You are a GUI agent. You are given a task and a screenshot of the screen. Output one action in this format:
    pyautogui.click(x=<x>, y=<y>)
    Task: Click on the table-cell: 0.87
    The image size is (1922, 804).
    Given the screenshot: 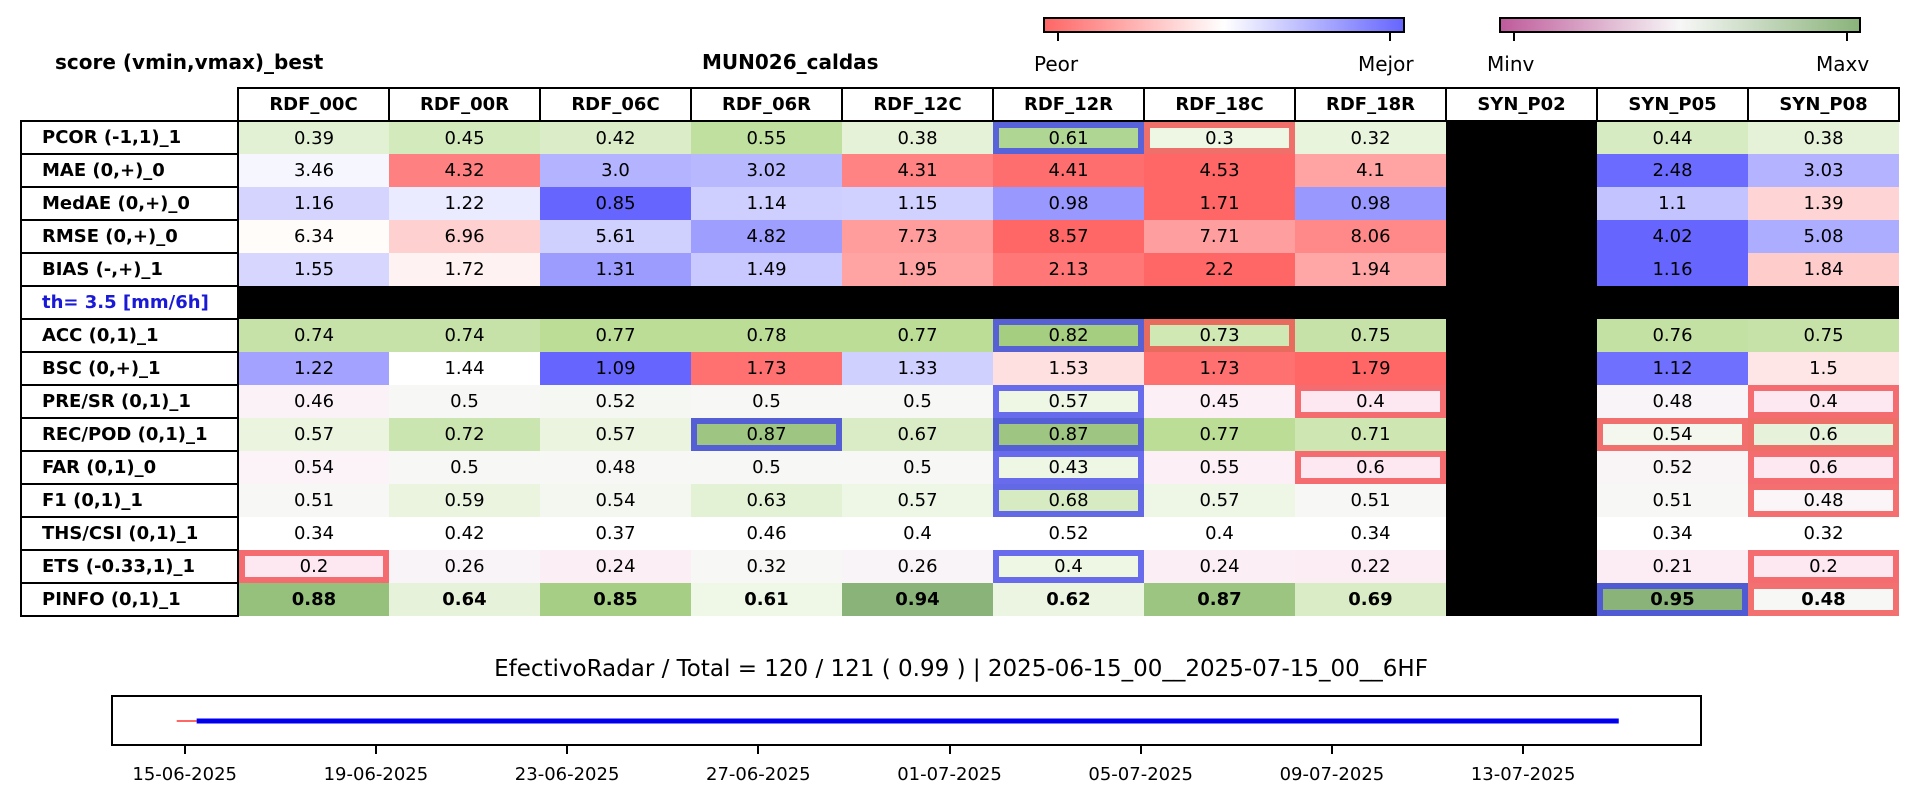 What is the action you would take?
    pyautogui.click(x=766, y=434)
    